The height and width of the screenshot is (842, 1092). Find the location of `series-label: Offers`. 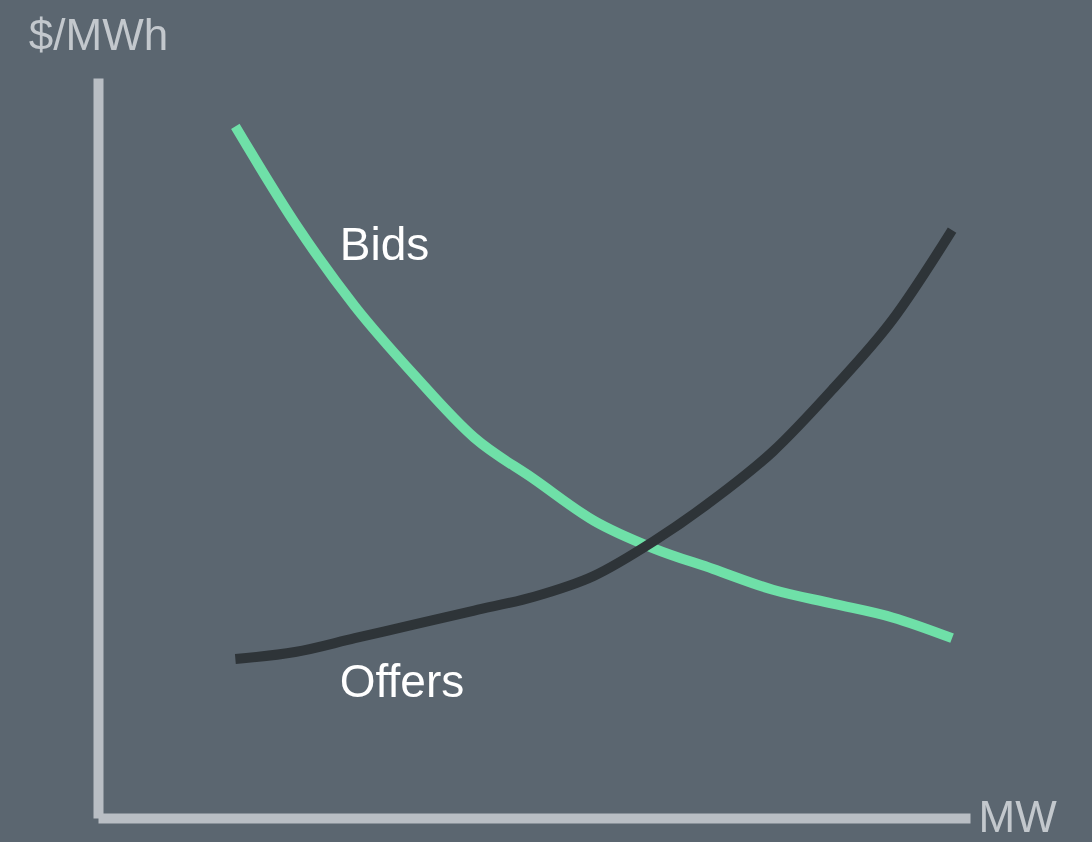

series-label: Offers is located at coordinates (402, 681).